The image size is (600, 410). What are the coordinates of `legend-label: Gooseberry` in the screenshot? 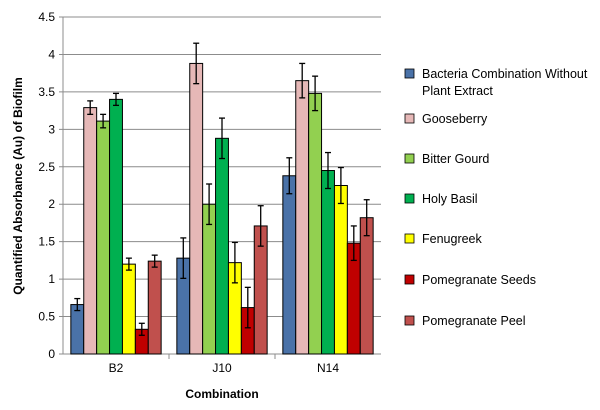 It's located at (455, 119).